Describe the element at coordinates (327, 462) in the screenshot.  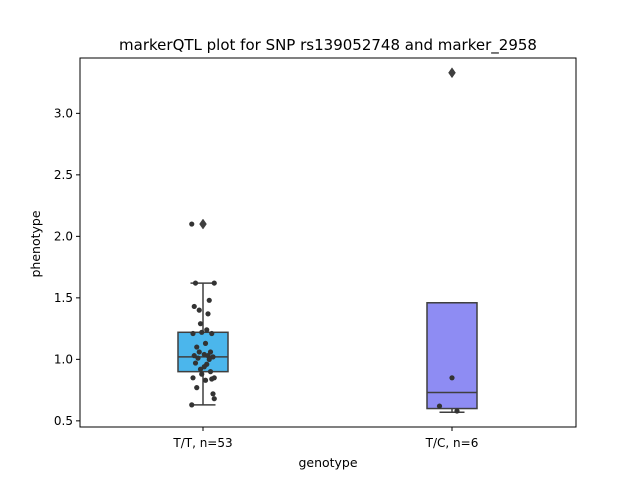
I see `x-axis-label: genotype` at that location.